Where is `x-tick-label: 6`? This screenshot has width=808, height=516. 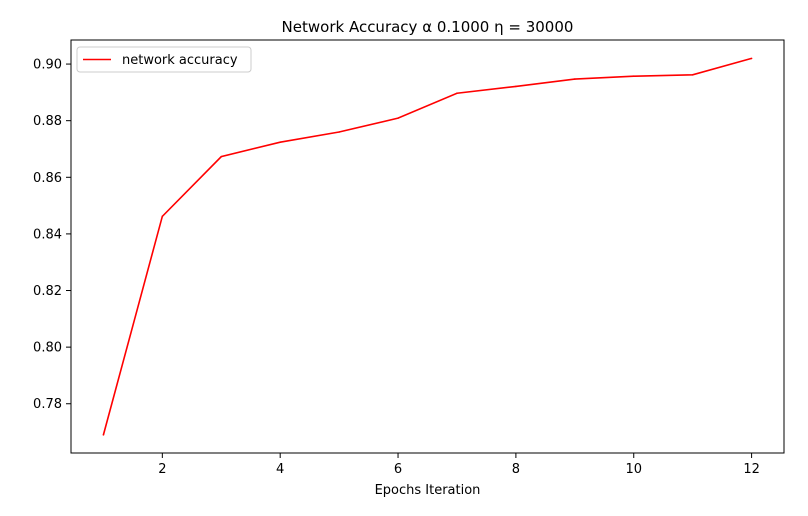 x-tick-label: 6 is located at coordinates (398, 469).